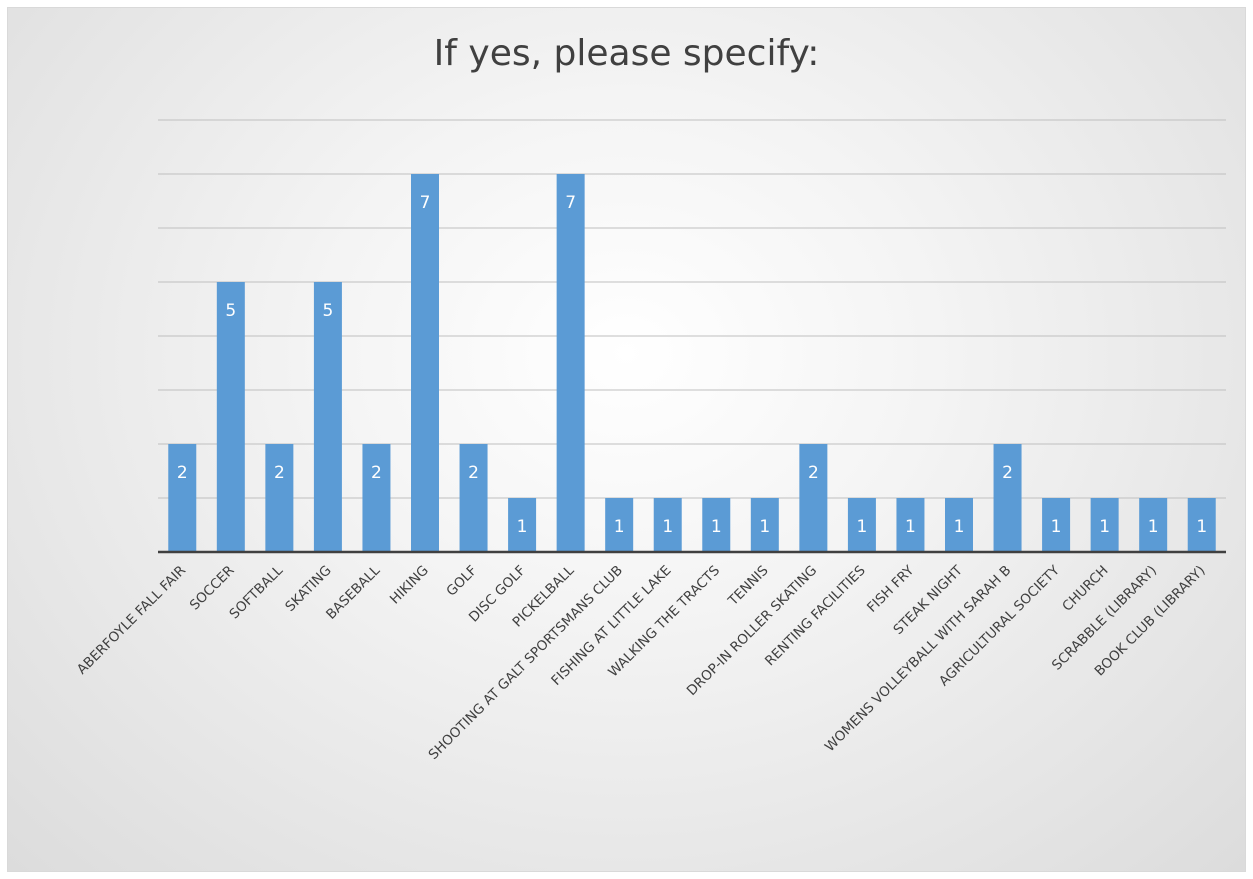 Image resolution: width=1253 pixels, height=879 pixels. Describe the element at coordinates (212, 588) in the screenshot. I see `category-label: SOCCER` at that location.